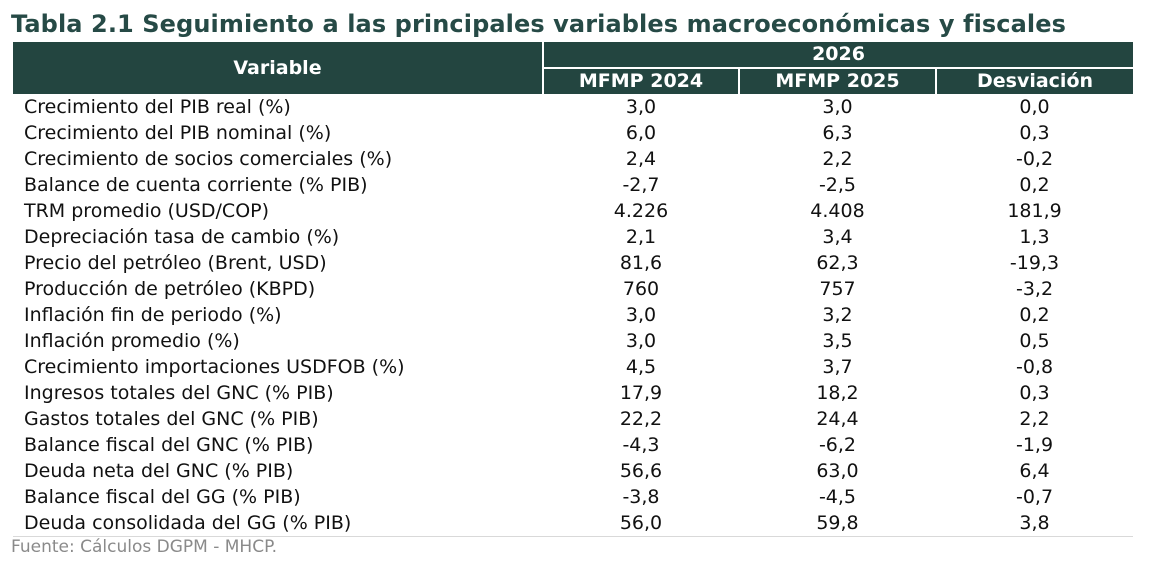  Describe the element at coordinates (641, 367) in the screenshot. I see `value-mfmp-2024: 4,5` at that location.